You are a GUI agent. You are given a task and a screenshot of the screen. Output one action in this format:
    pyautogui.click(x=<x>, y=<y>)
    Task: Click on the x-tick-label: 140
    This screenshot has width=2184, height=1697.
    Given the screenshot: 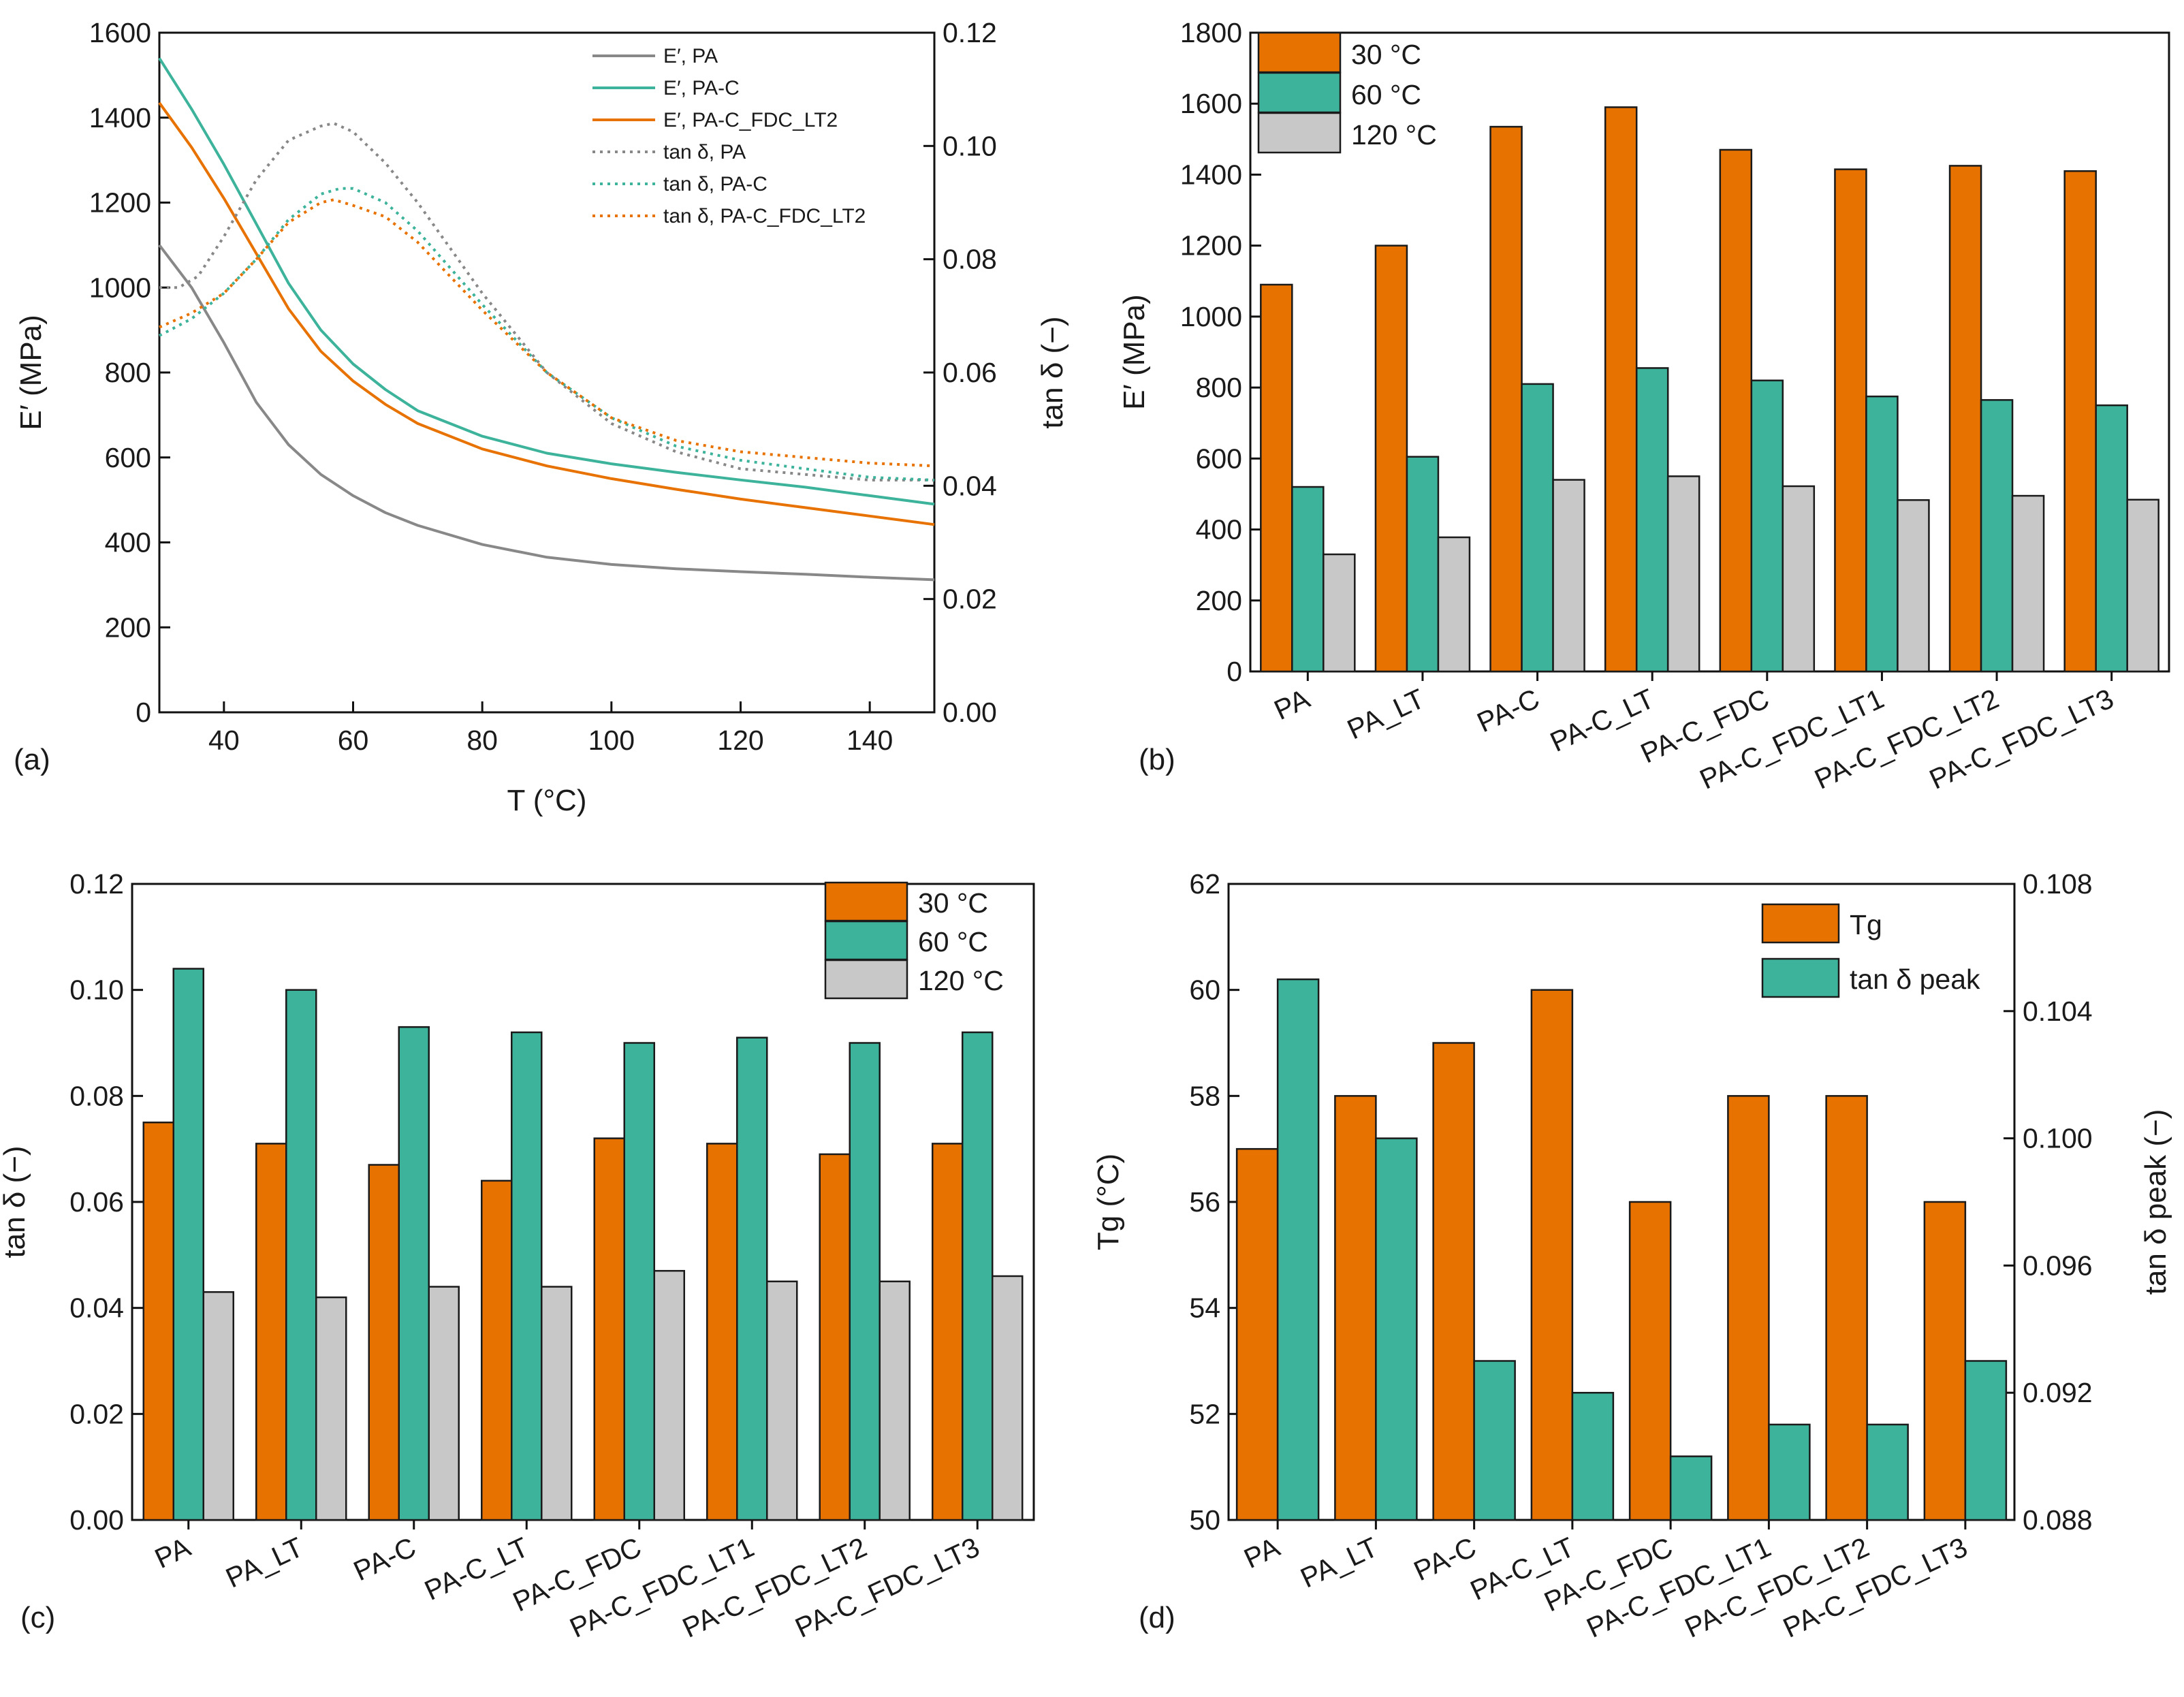 What is the action you would take?
    pyautogui.click(x=869, y=740)
    